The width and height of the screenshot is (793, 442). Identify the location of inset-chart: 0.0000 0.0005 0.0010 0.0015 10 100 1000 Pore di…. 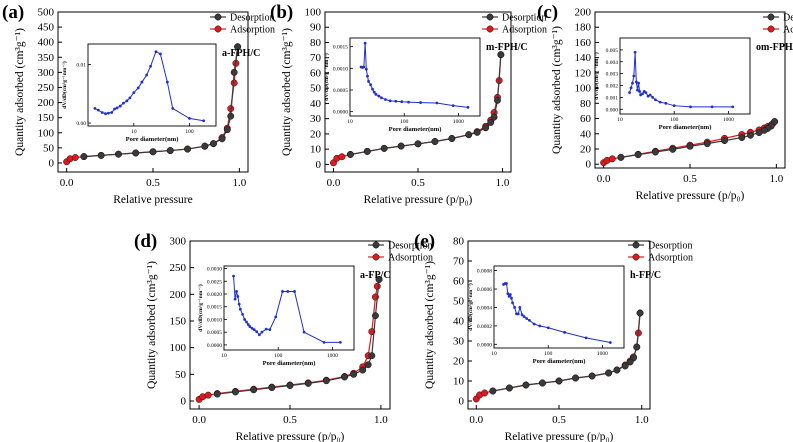
(402, 85).